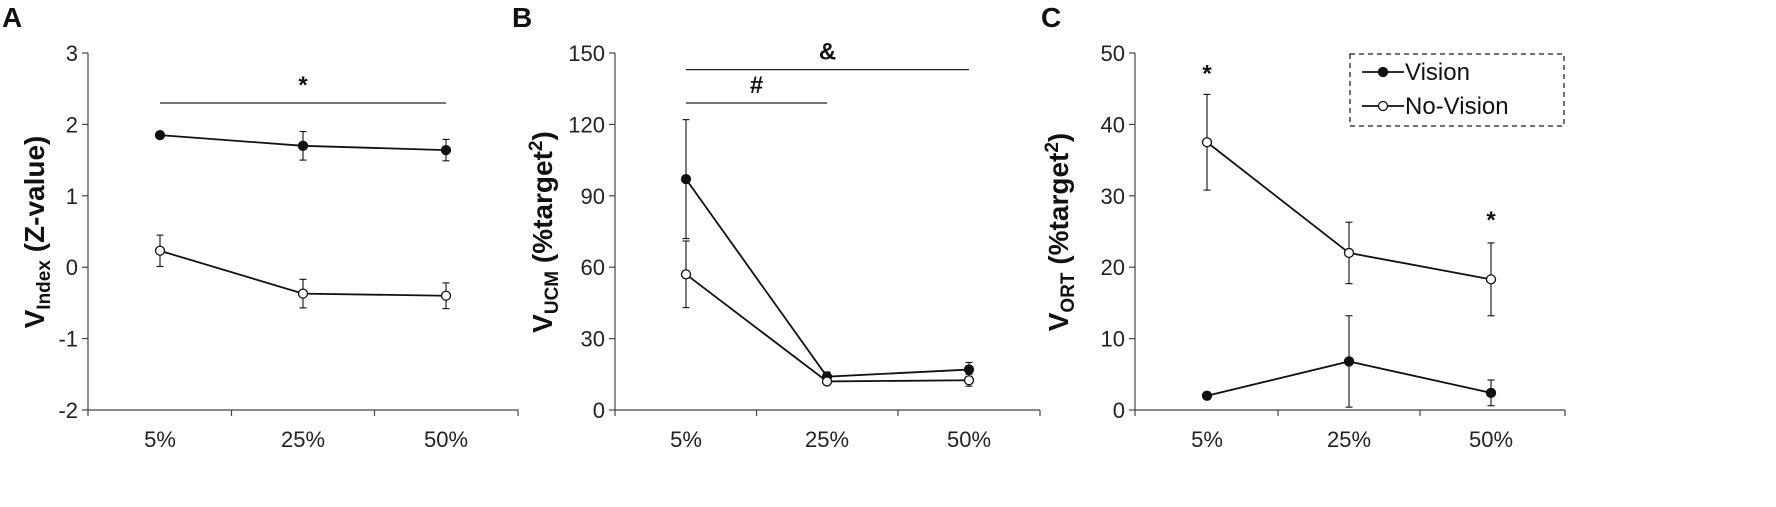 This screenshot has width=1776, height=507. What do you see at coordinates (72, 53) in the screenshot?
I see `panel-a-y-tick-label: 3` at bounding box center [72, 53].